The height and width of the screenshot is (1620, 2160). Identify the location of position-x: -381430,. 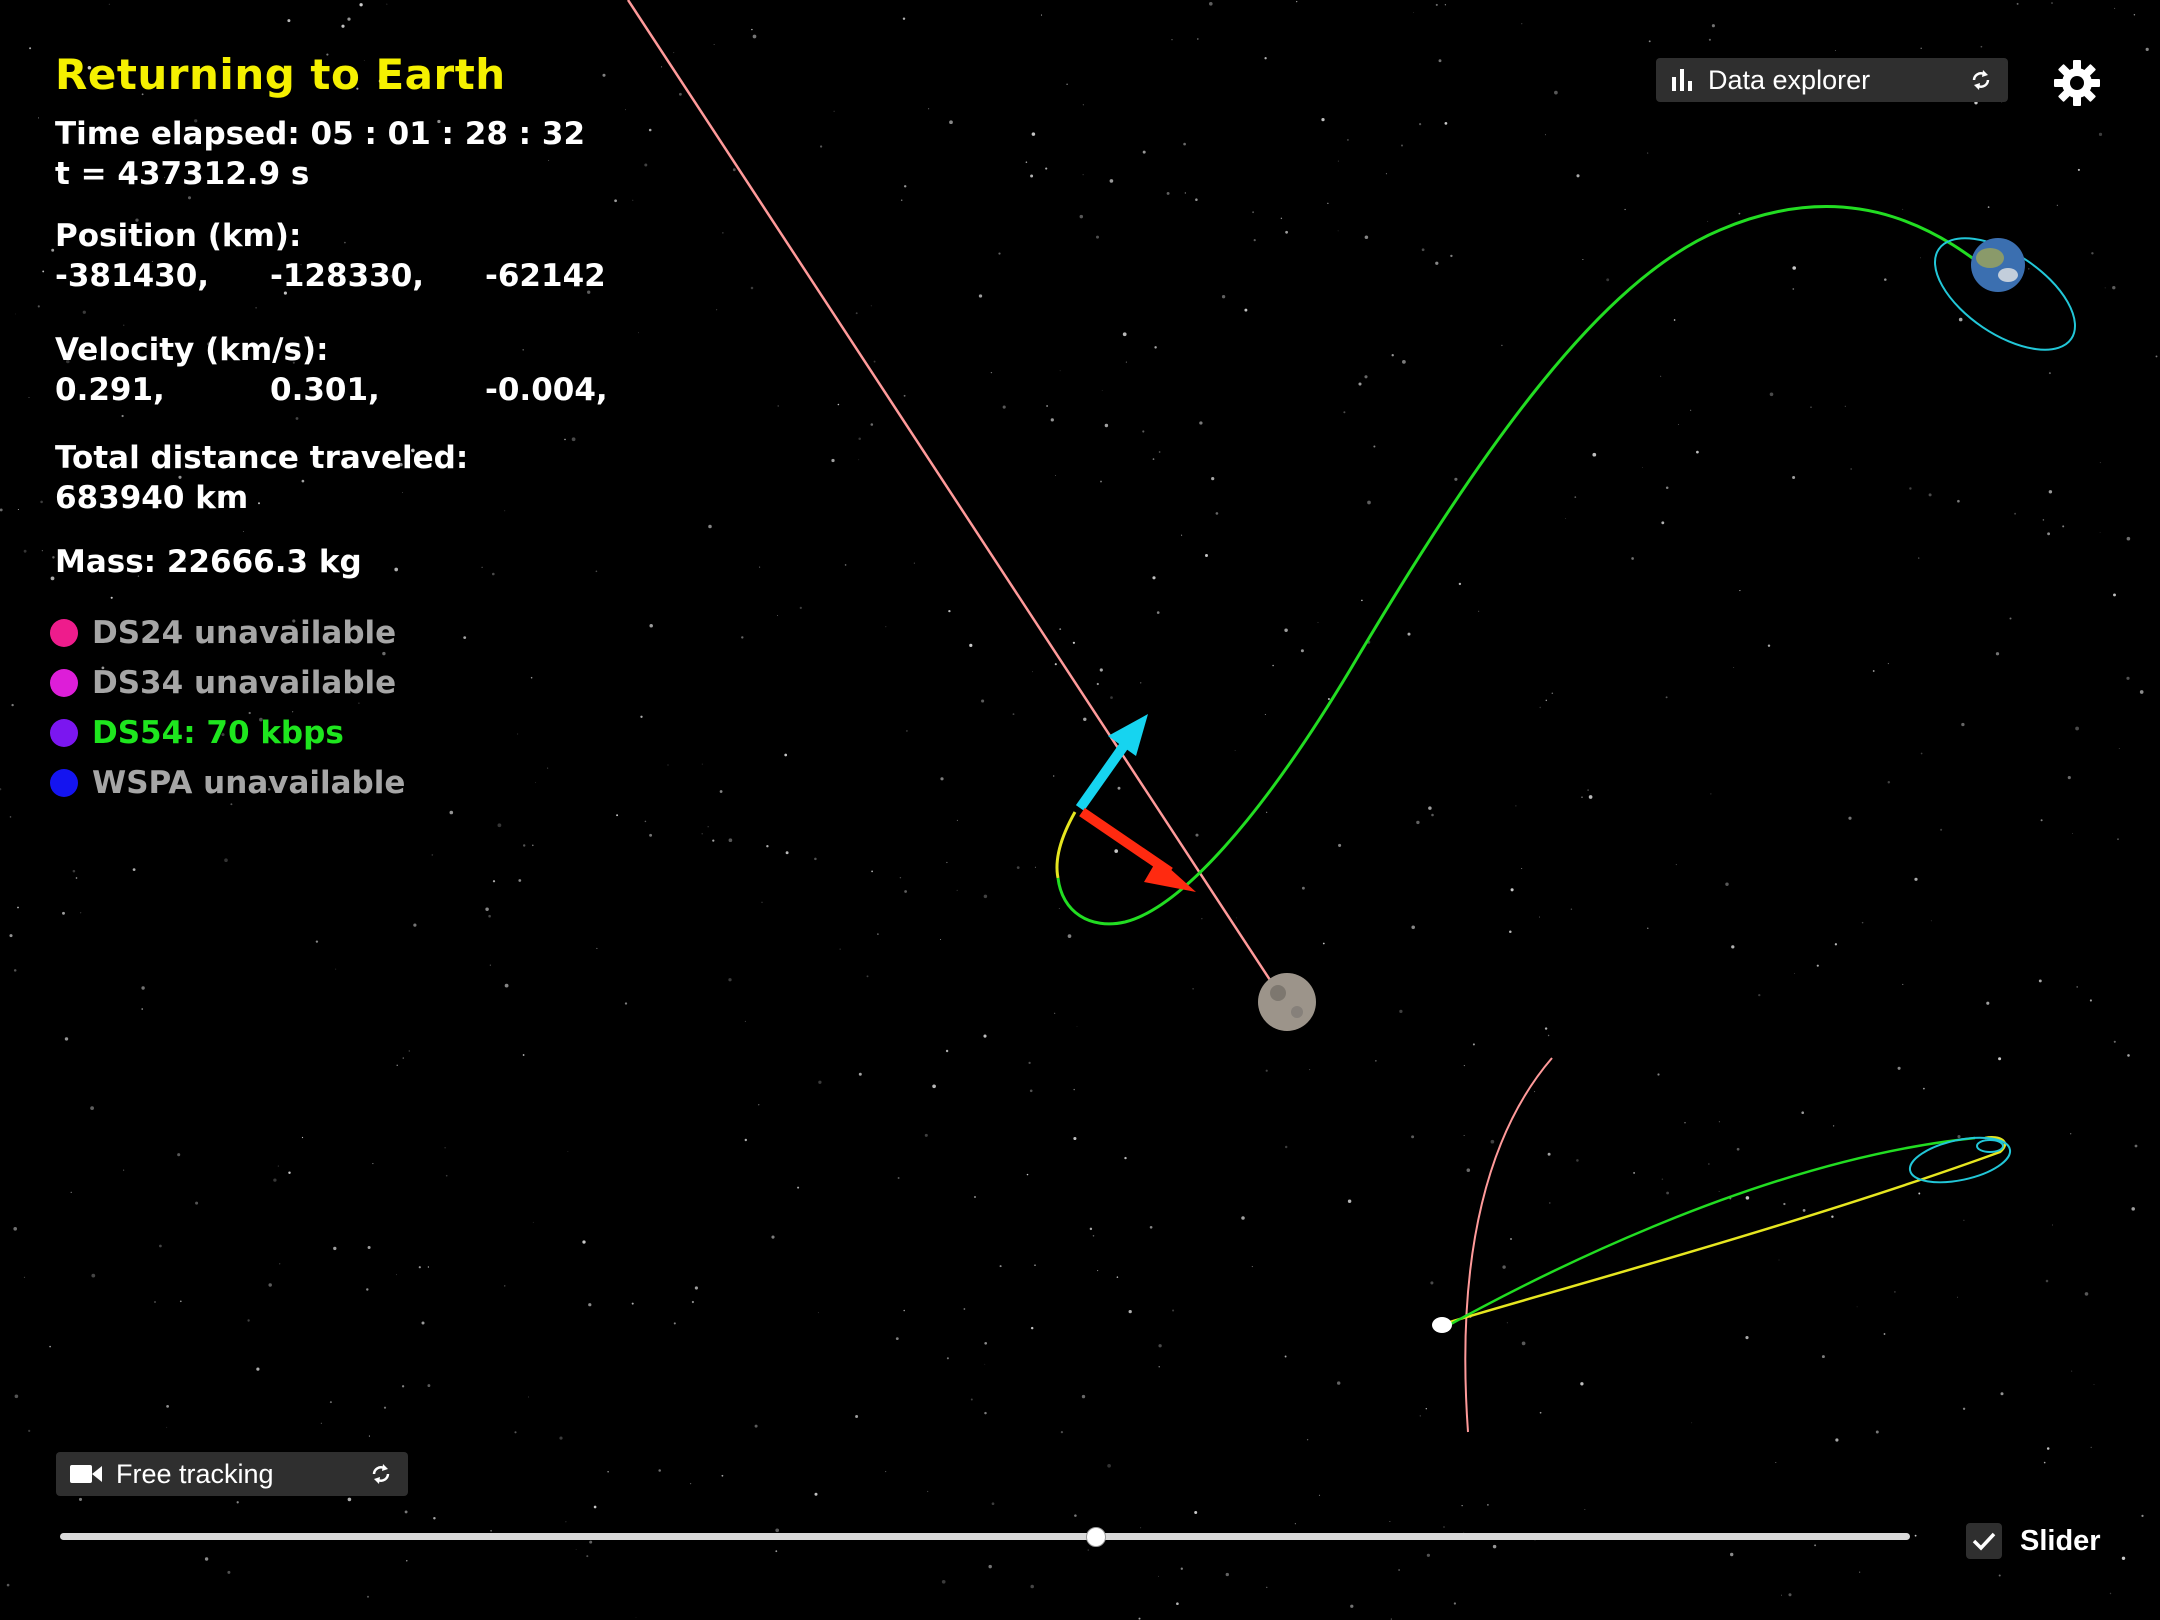
(132, 276).